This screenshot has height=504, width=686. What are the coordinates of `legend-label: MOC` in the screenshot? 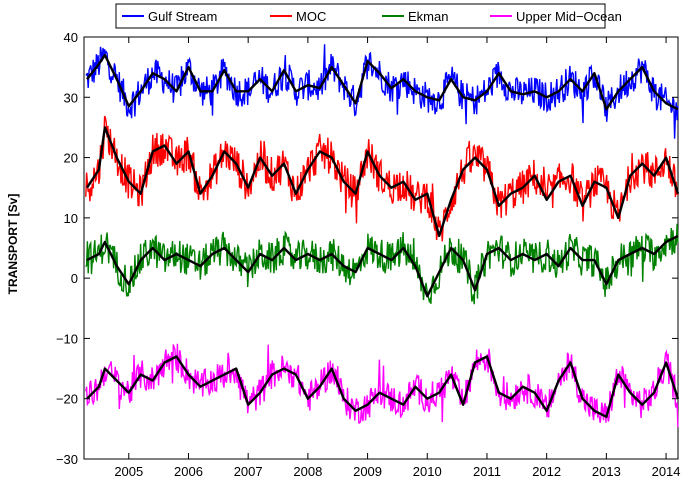 It's located at (311, 16).